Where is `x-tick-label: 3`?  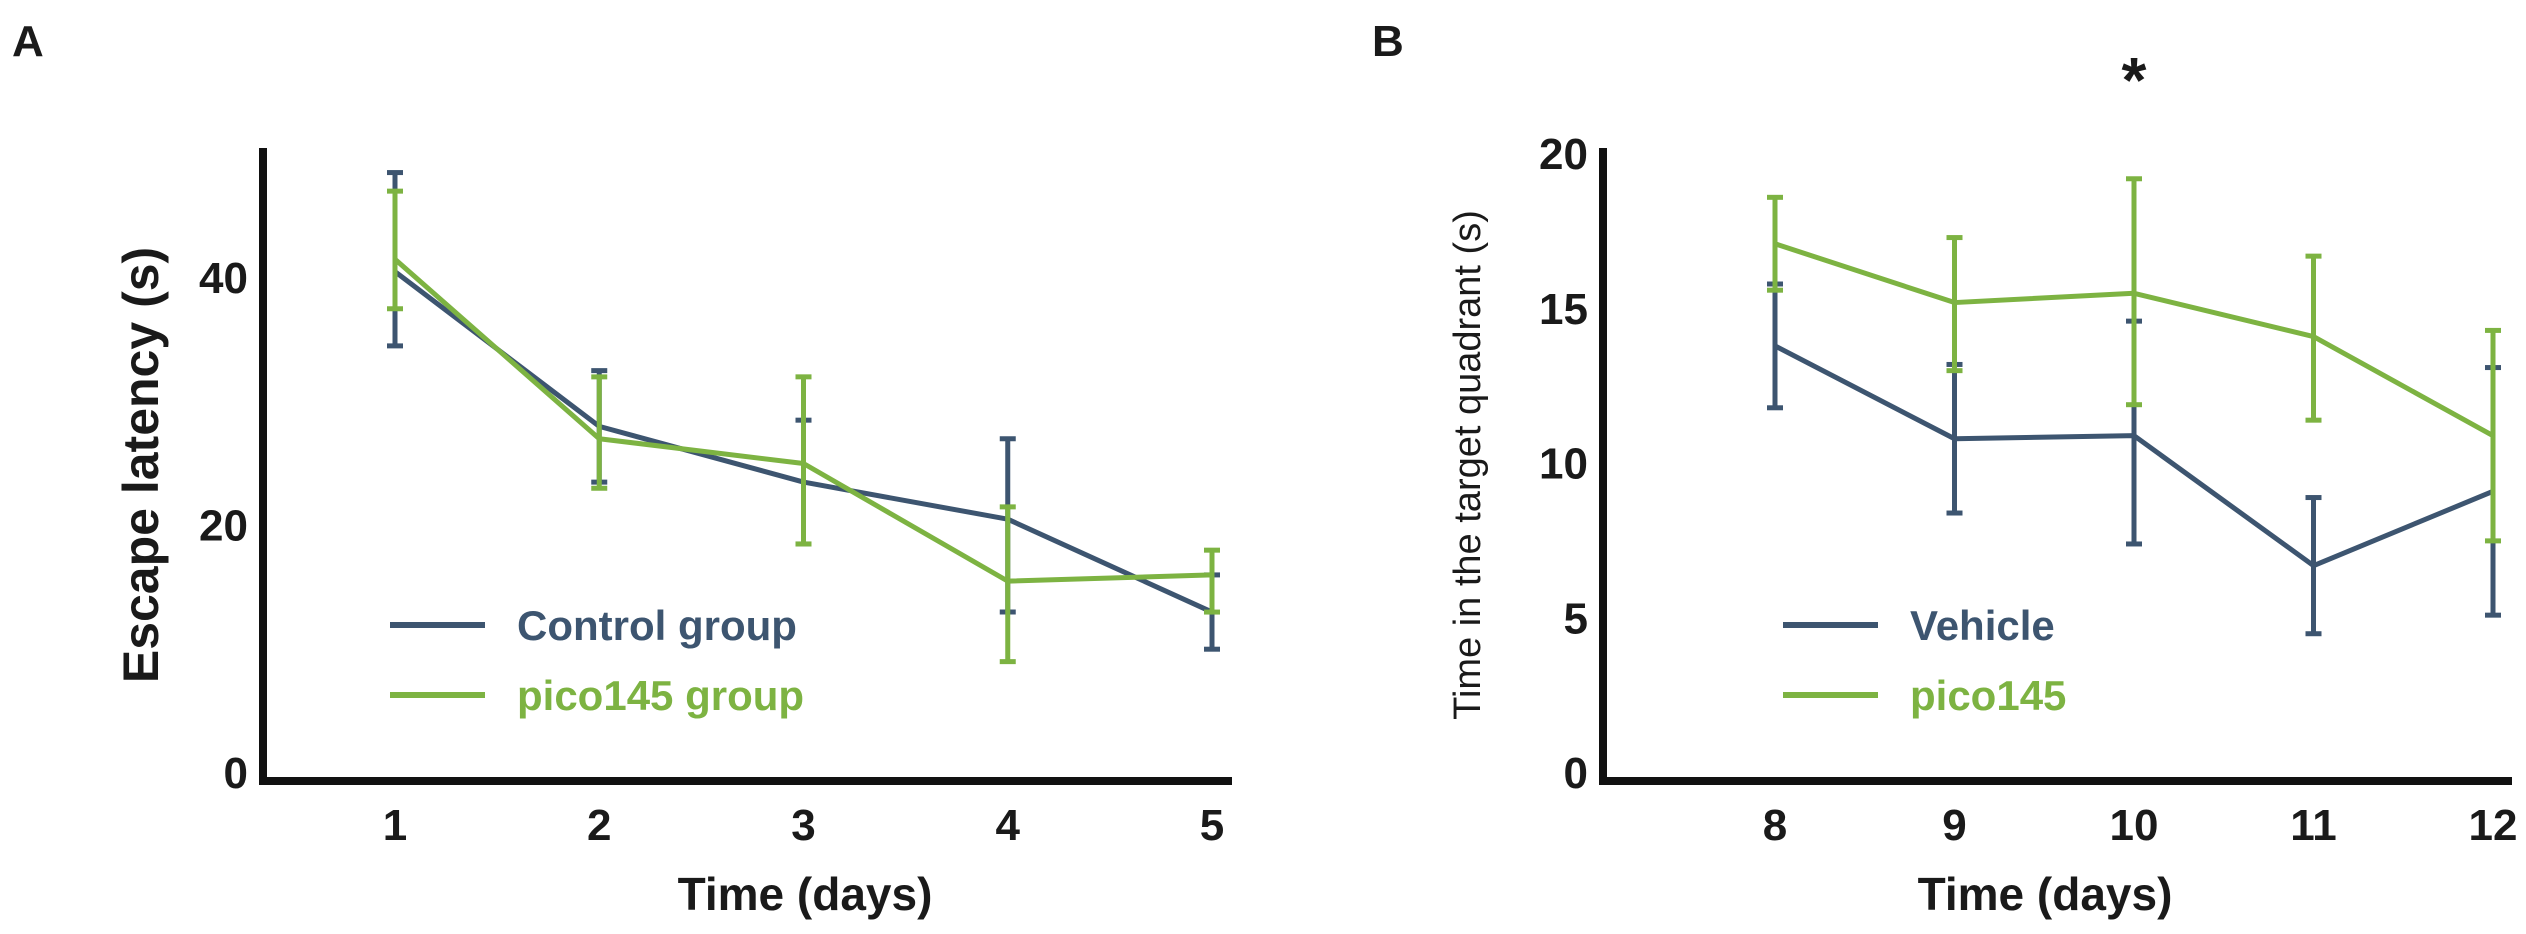 x-tick-label: 3 is located at coordinates (803, 825).